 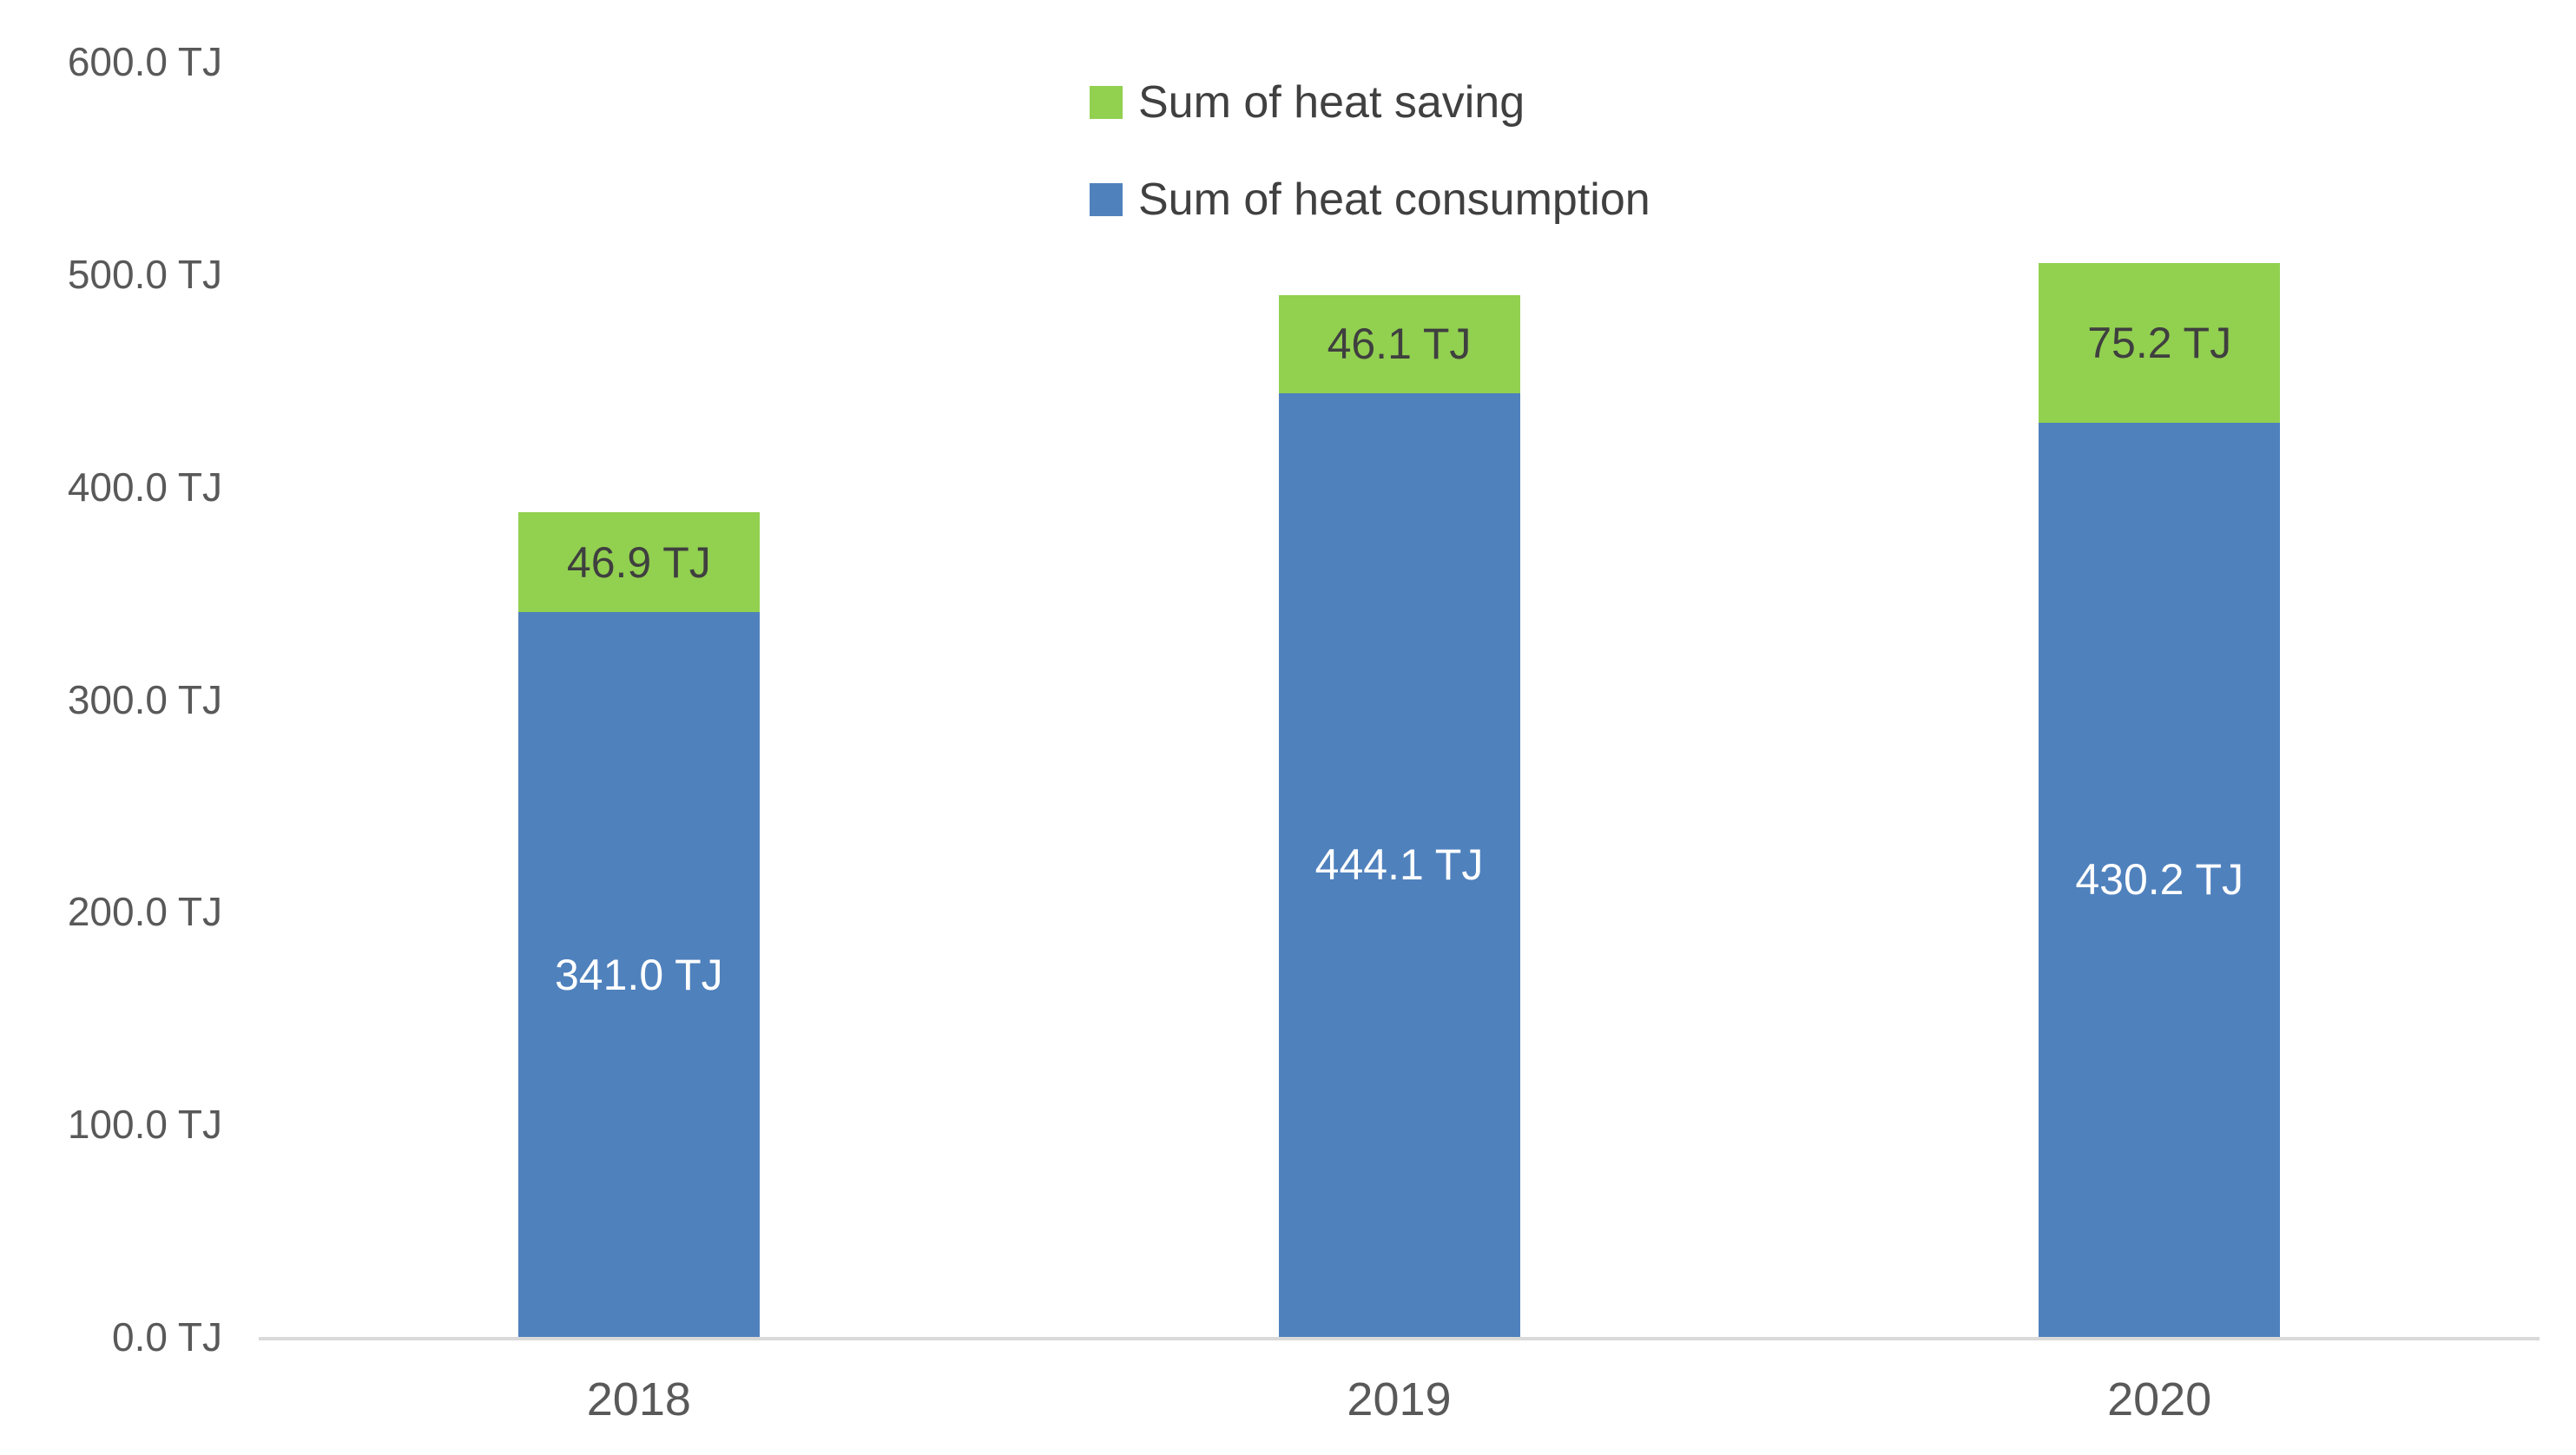 What do you see at coordinates (1399, 1338) in the screenshot?
I see `x-axis-line` at bounding box center [1399, 1338].